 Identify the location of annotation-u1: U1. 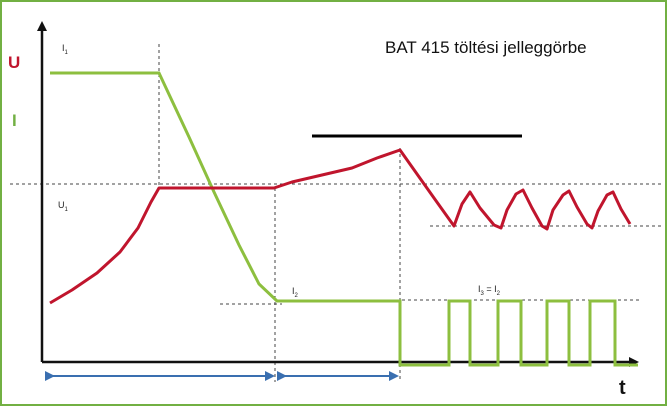
(63, 206).